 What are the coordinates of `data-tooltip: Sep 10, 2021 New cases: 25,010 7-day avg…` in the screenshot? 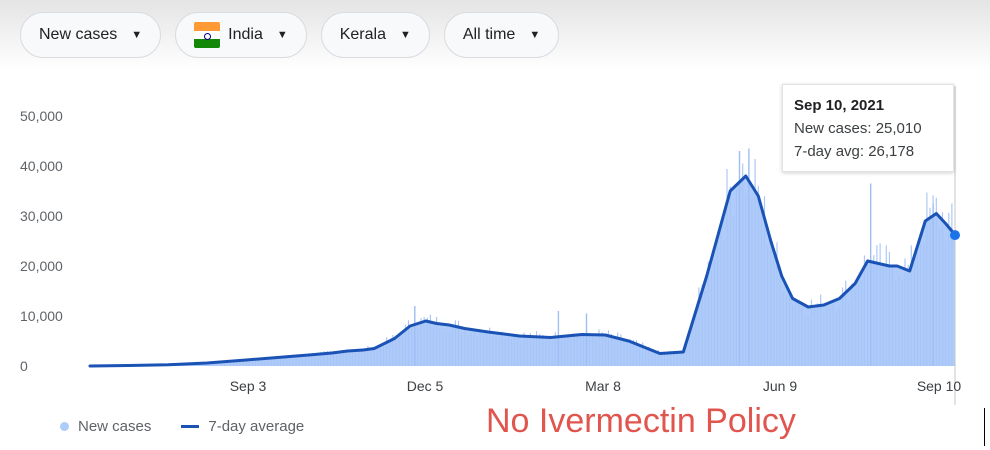 It's located at (868, 128).